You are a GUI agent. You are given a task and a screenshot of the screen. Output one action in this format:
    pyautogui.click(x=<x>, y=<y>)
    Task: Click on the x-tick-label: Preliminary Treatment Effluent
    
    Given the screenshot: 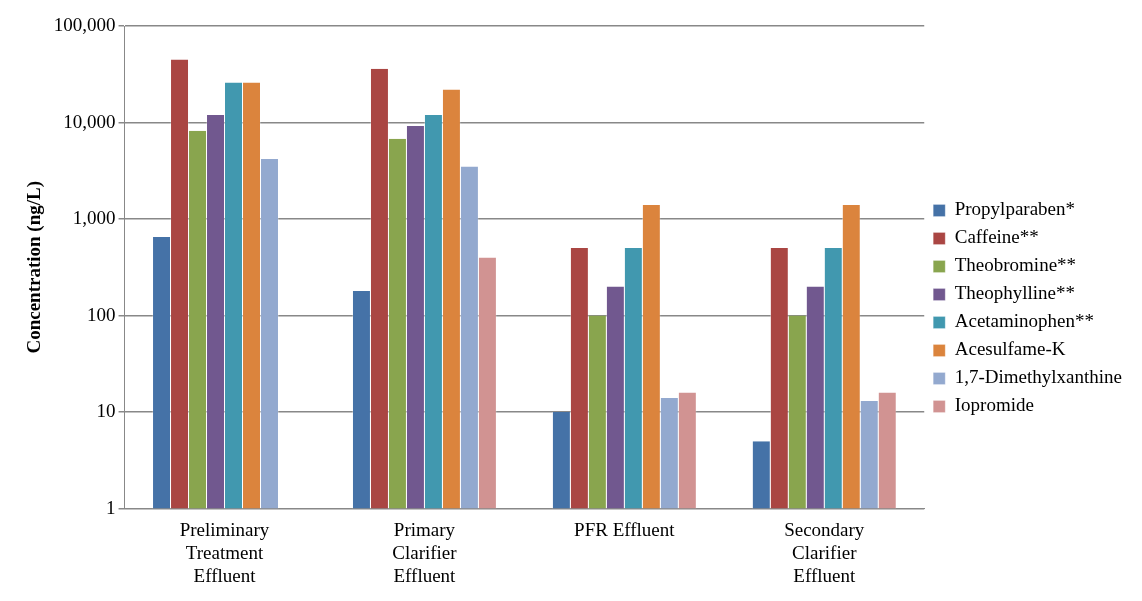 What is the action you would take?
    pyautogui.click(x=224, y=552)
    